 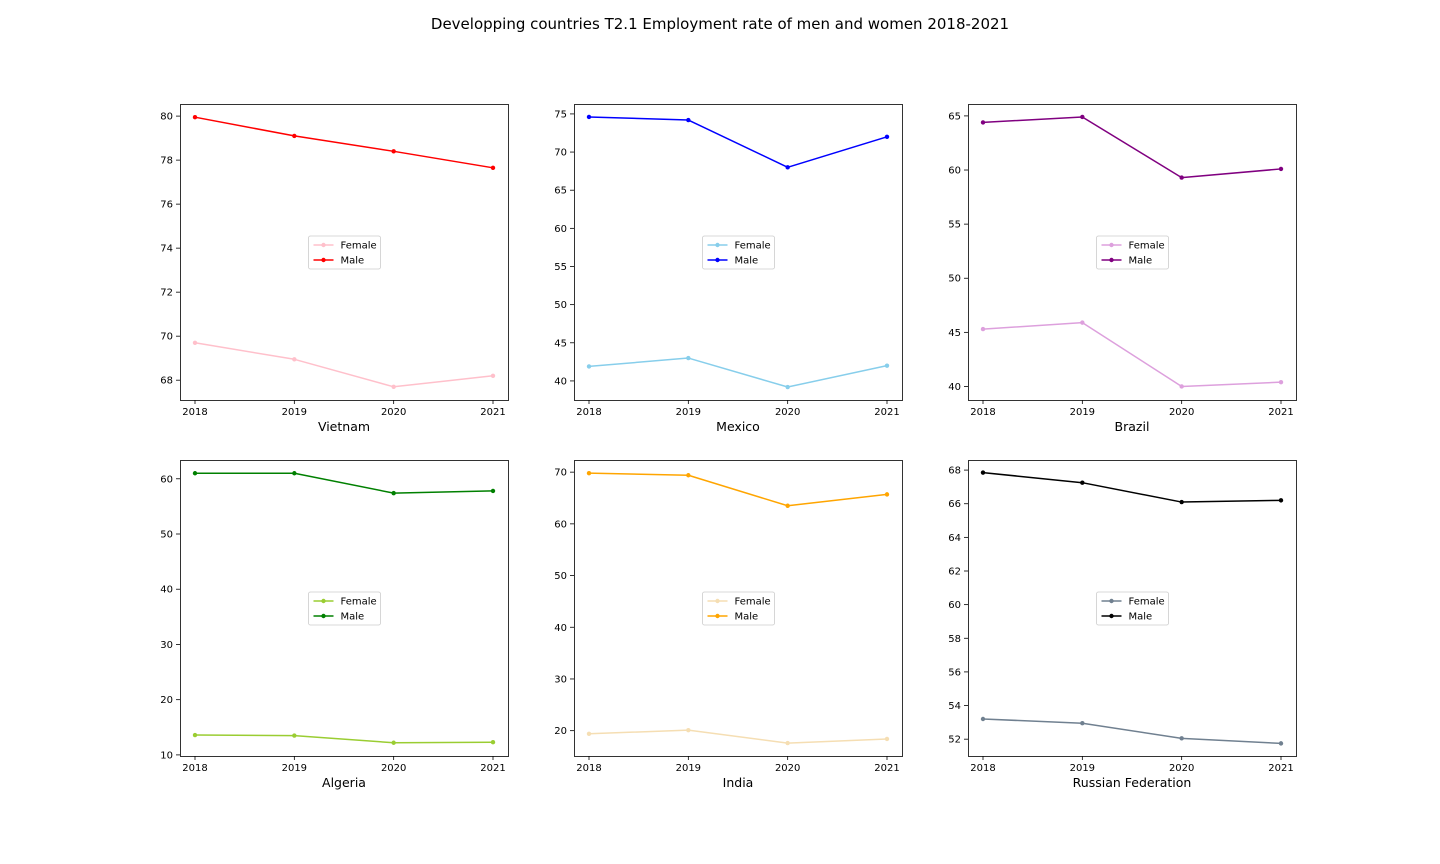 What do you see at coordinates (344, 483) in the screenshot?
I see `series-line-algeria-male` at bounding box center [344, 483].